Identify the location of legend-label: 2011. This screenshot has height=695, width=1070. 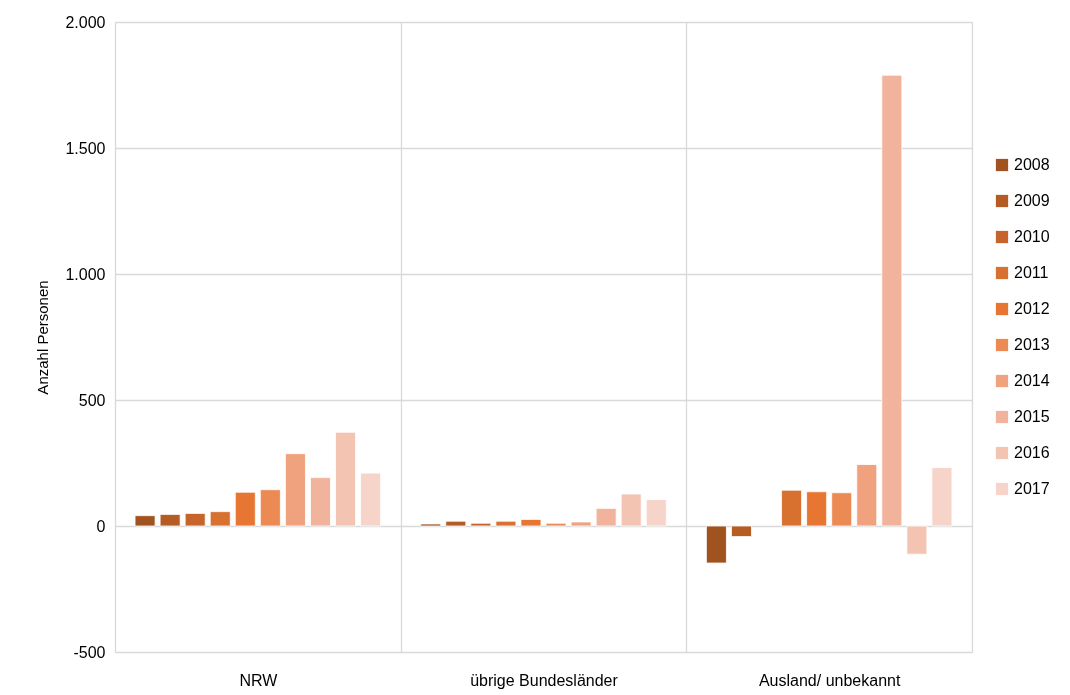
(1031, 272).